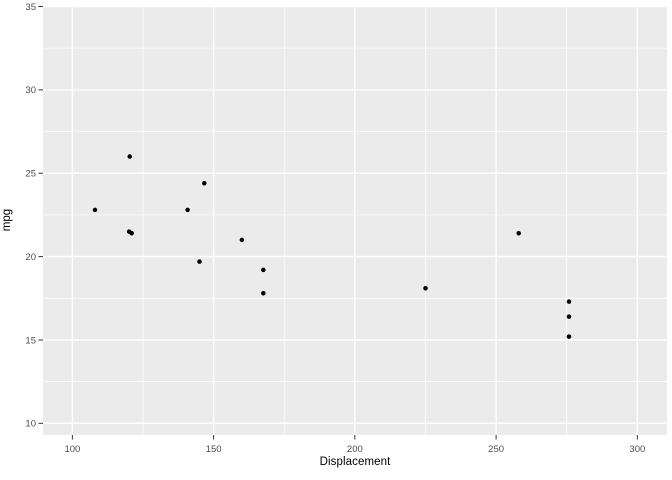 Image resolution: width=672 pixels, height=480 pixels. What do you see at coordinates (30, 7) in the screenshot?
I see `y-axis-tick-label: 35` at bounding box center [30, 7].